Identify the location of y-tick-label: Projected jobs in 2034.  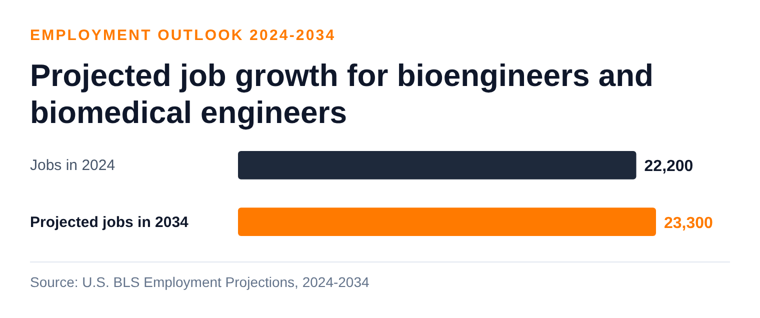
(110, 222).